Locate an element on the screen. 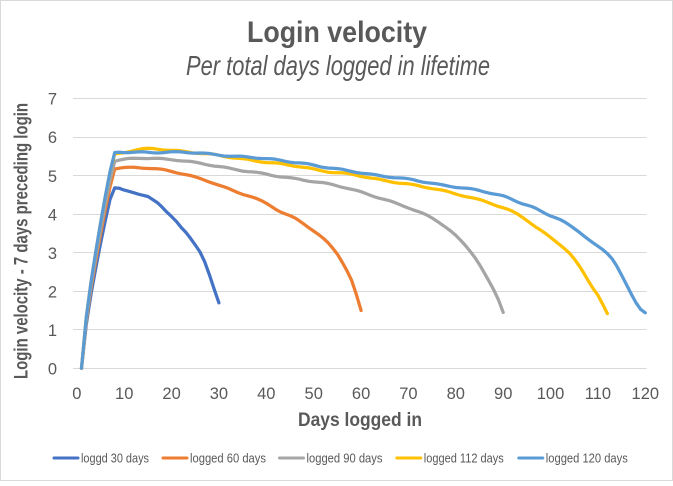 The image size is (673, 486). svg-text: 3 is located at coordinates (52, 254).